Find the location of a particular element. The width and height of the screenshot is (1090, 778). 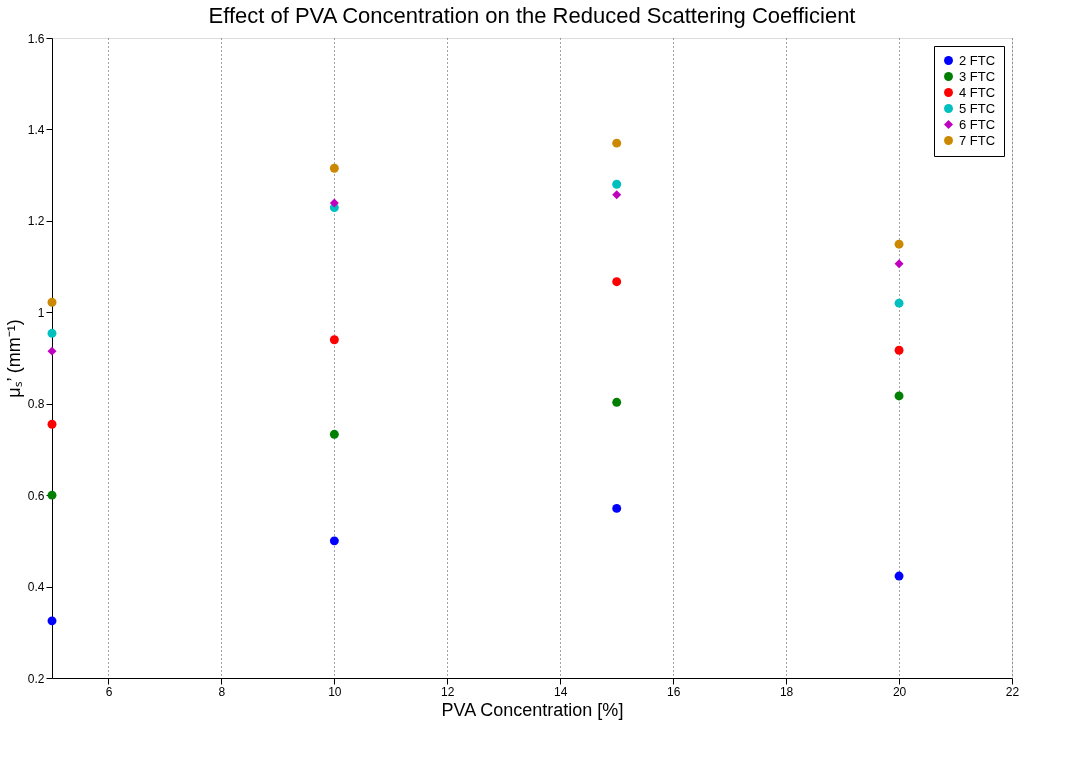

x-tick-label: 10 is located at coordinates (335, 691).